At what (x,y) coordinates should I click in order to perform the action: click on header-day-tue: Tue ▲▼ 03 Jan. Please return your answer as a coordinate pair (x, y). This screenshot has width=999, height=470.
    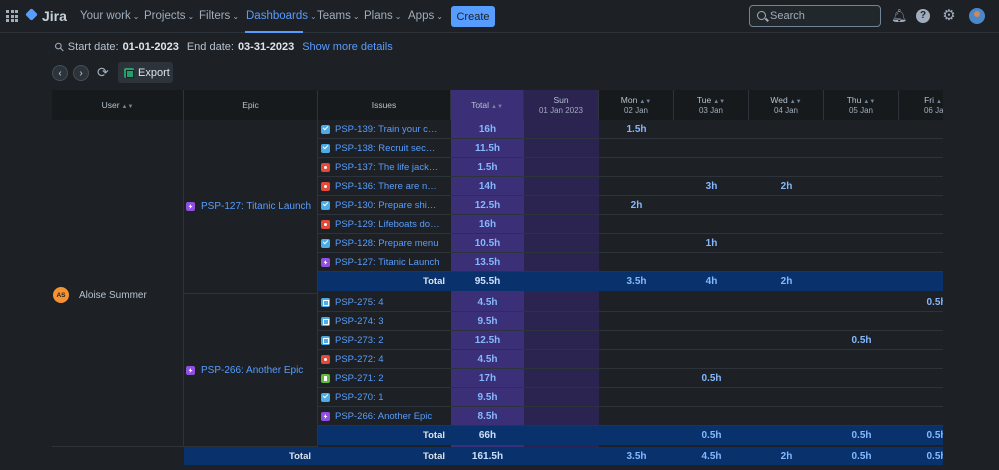
    Looking at the image, I should click on (711, 105).